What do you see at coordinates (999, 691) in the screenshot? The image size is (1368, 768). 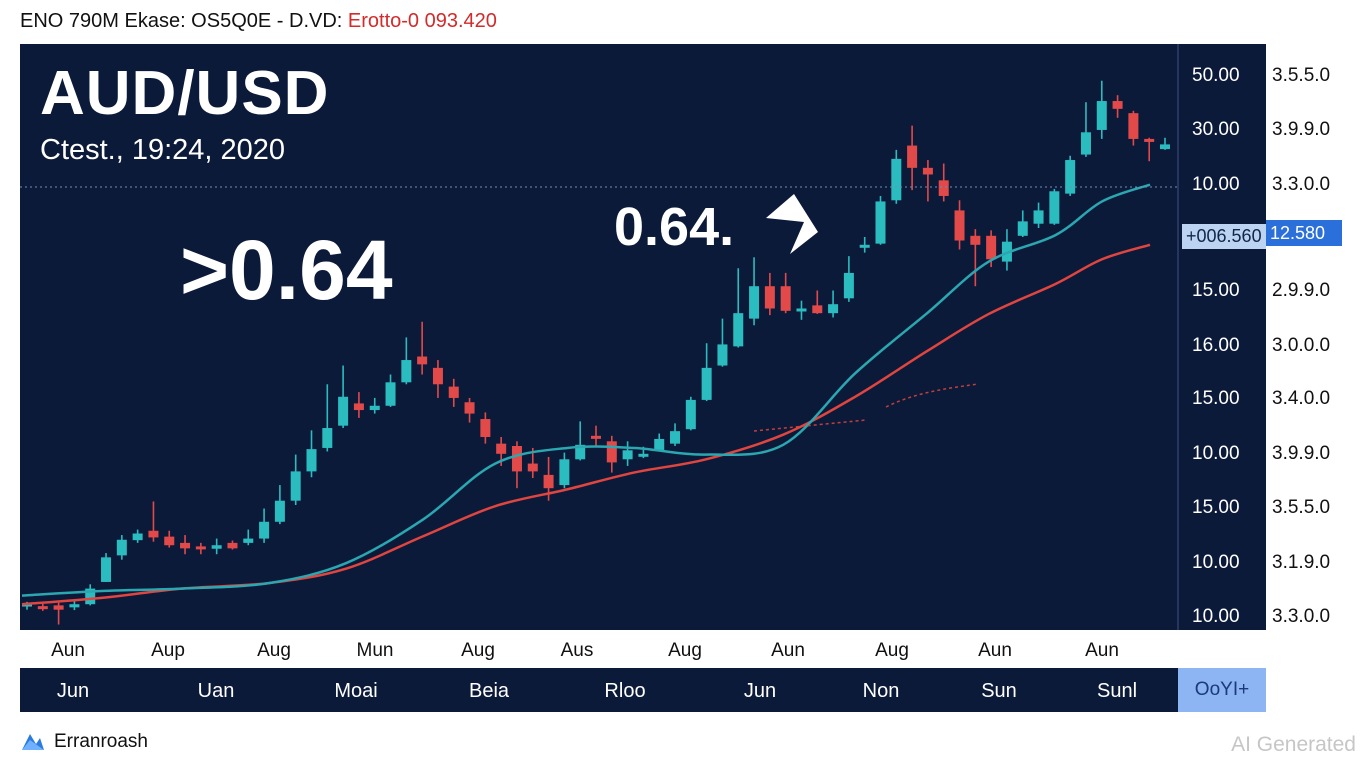 I see `navigator-label: Sun` at bounding box center [999, 691].